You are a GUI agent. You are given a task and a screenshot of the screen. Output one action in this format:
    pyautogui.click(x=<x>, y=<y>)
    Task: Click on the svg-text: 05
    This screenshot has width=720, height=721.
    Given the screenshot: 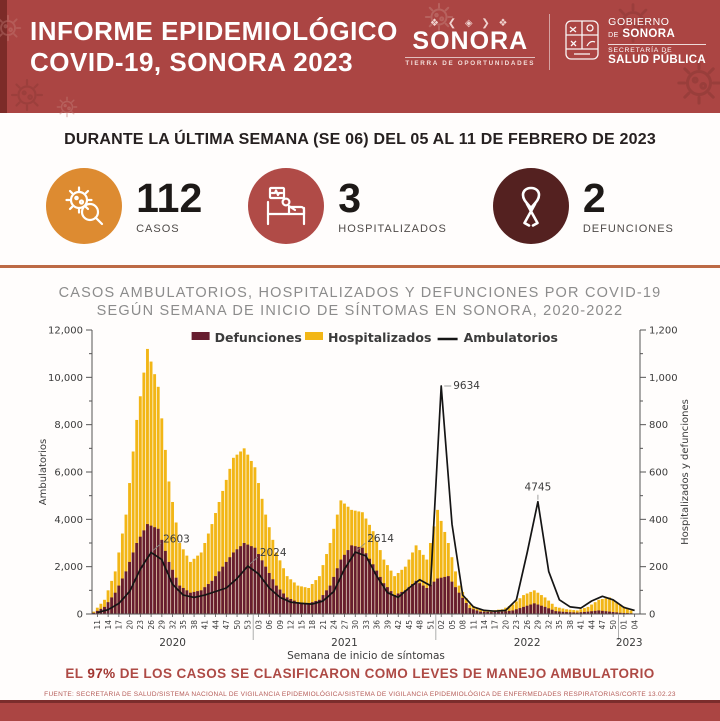 What is the action you would take?
    pyautogui.click(x=452, y=625)
    